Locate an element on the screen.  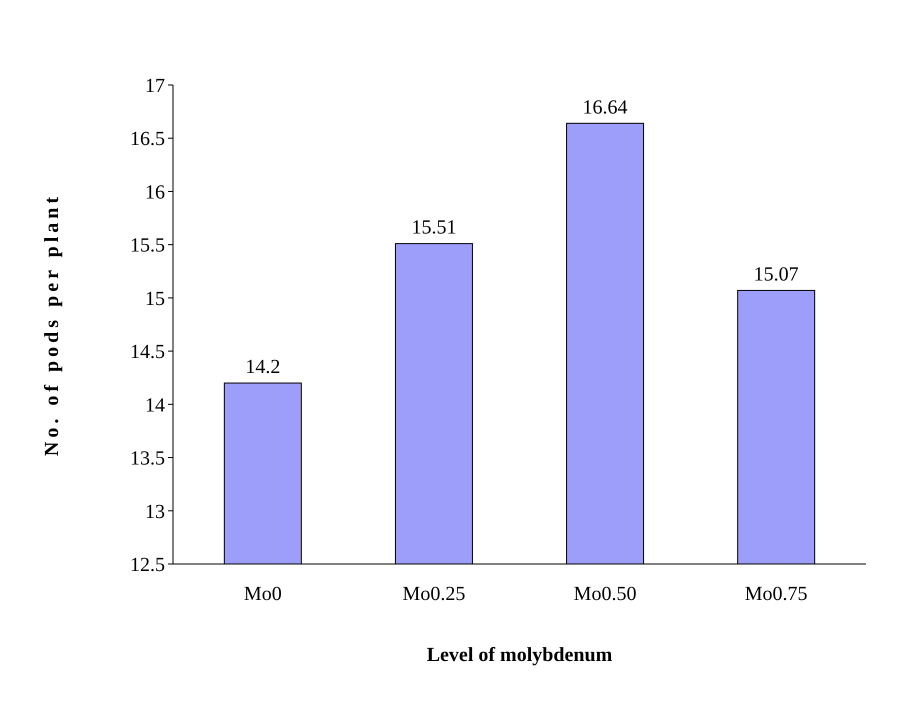
data-label: 14.2 is located at coordinates (262, 367).